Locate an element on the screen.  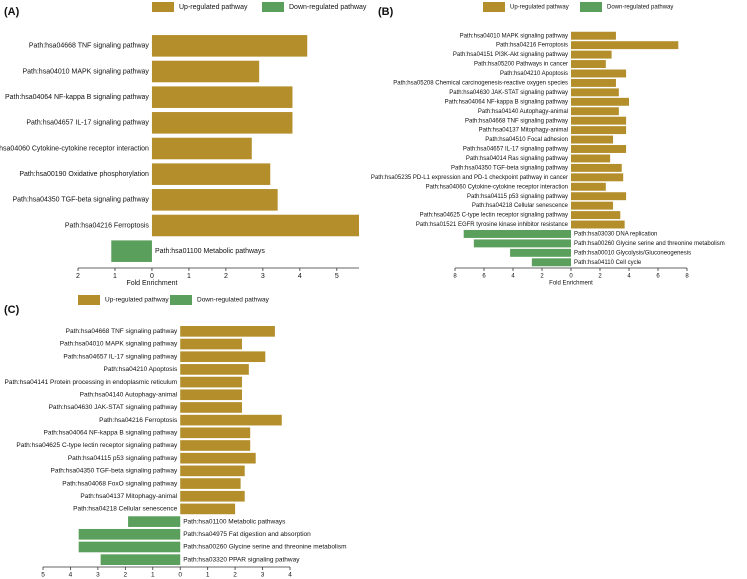
panel-label: (B) is located at coordinates (386, 12).